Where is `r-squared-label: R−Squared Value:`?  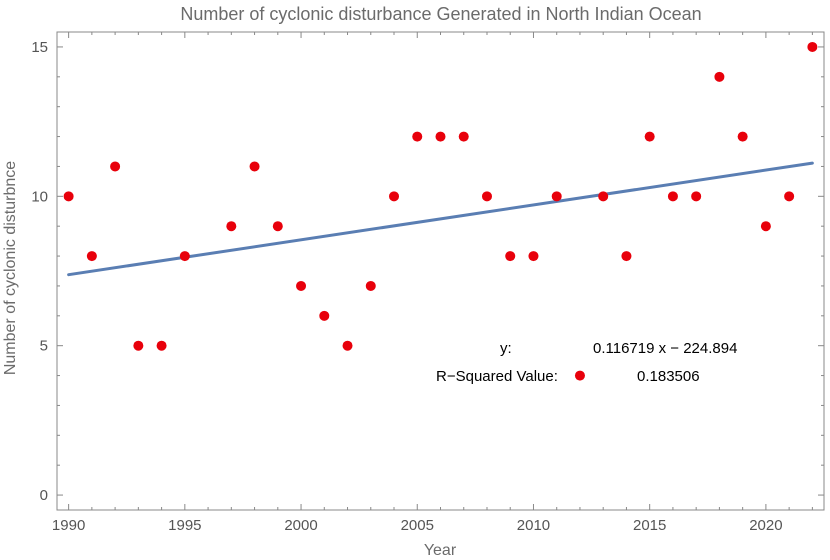 r-squared-label: R−Squared Value: is located at coordinates (497, 376).